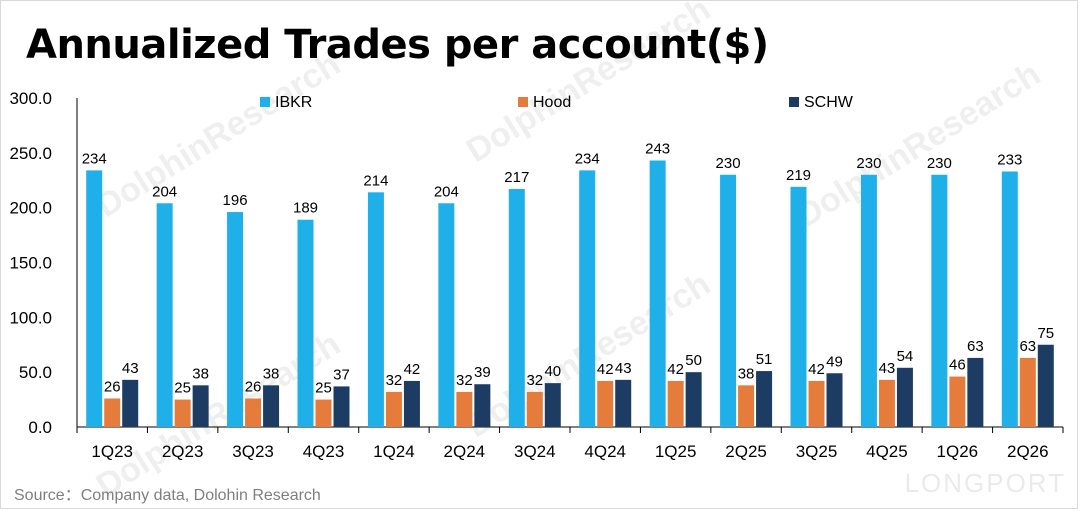  What do you see at coordinates (30, 317) in the screenshot?
I see `y-tick-label: 100.0` at bounding box center [30, 317].